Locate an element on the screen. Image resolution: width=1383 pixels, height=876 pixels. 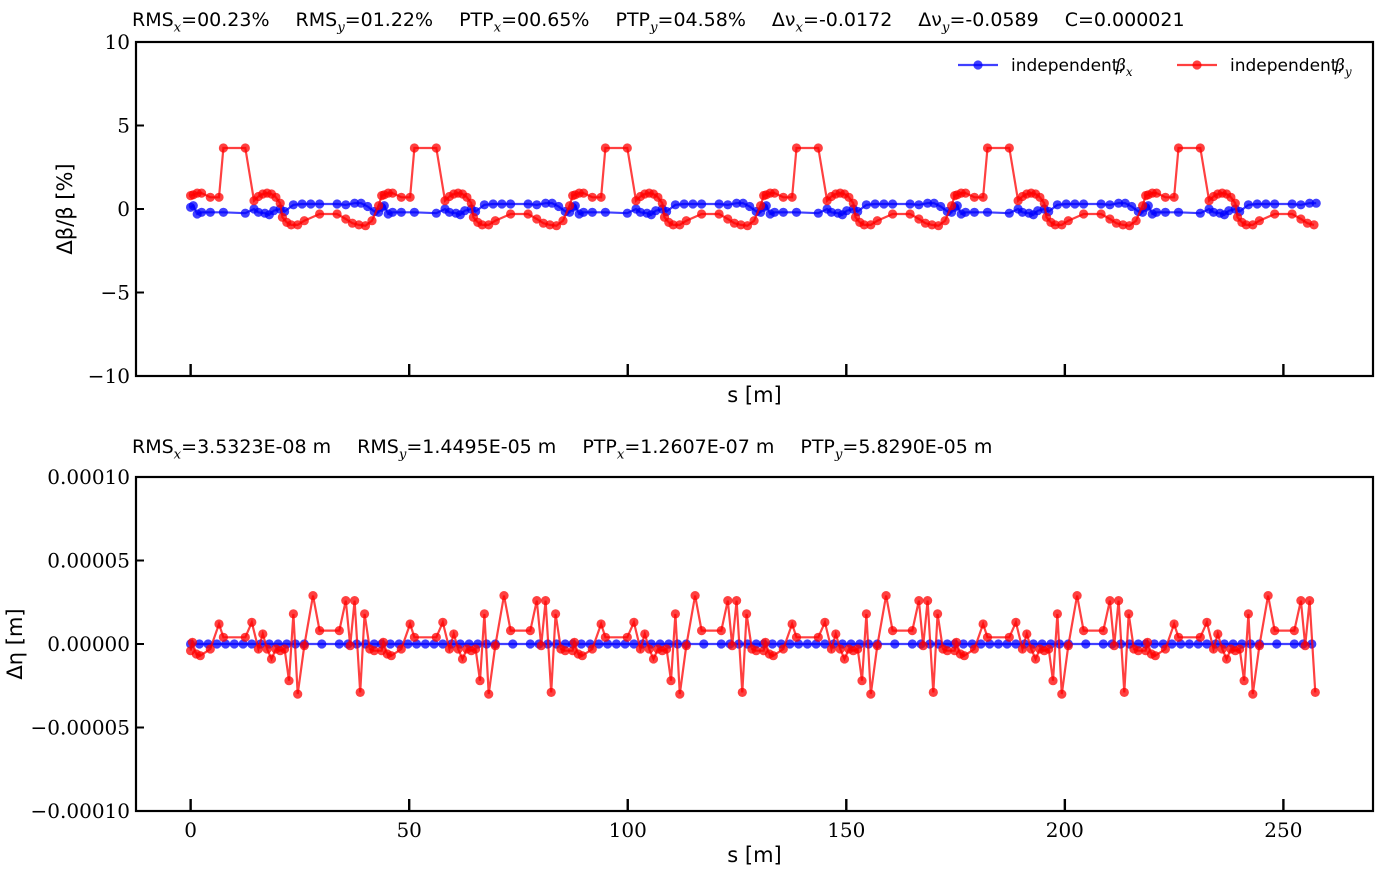
legend-symbol: βx is located at coordinates (1124, 67).